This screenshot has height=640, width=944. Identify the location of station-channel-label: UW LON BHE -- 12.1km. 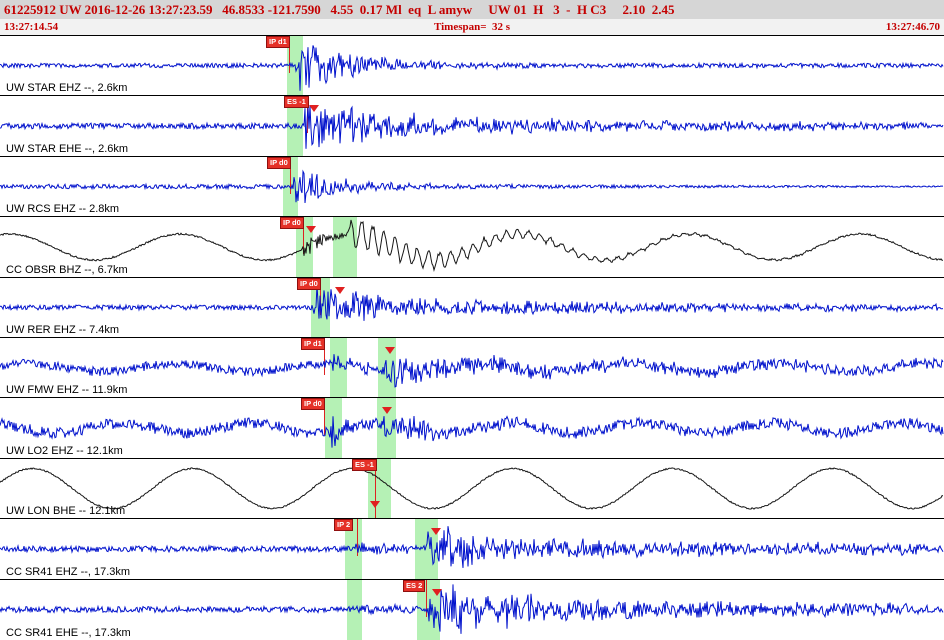
(66, 511).